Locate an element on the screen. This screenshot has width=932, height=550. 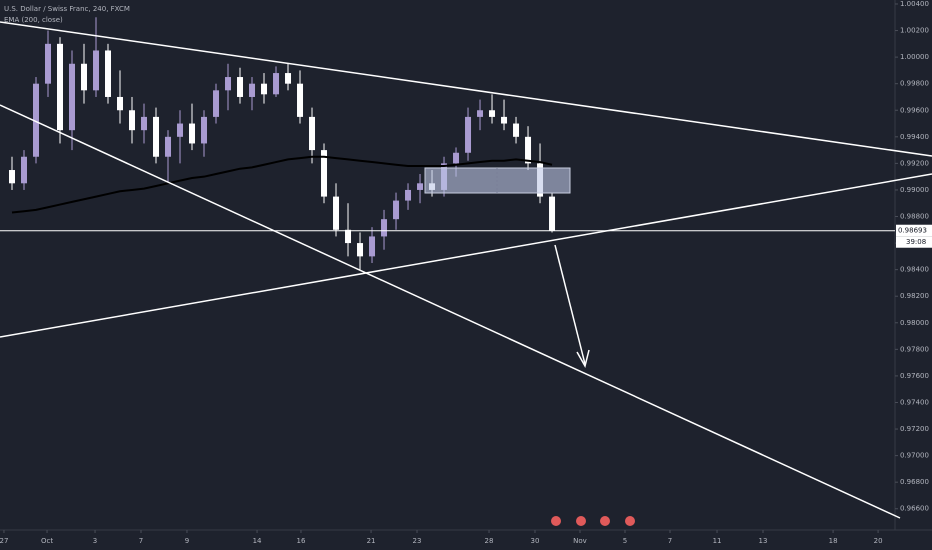
x-tick-label: 5 is located at coordinates (625, 541).